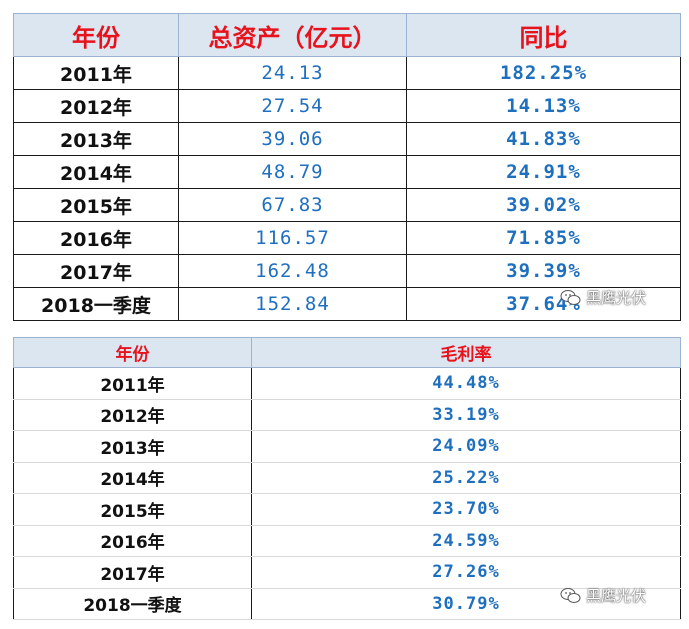  What do you see at coordinates (543, 205) in the screenshot?
I see `yoy-cell: 39.02%` at bounding box center [543, 205].